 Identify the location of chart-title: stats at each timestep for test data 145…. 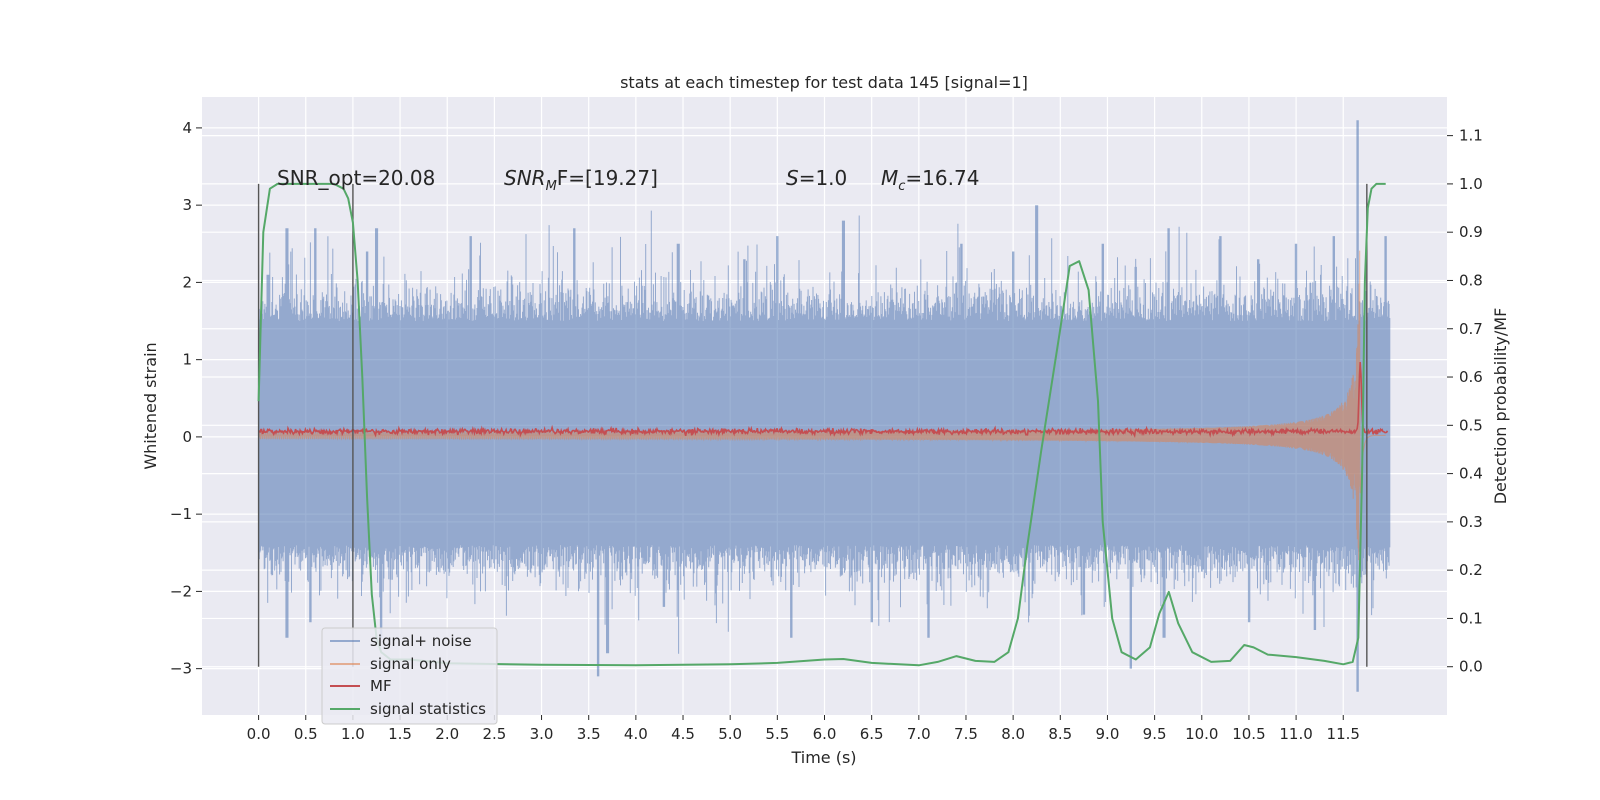
(824, 82).